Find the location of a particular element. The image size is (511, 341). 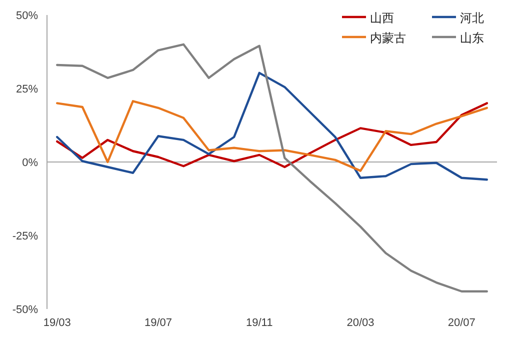

x-tick-label: 19/07 is located at coordinates (158, 323).